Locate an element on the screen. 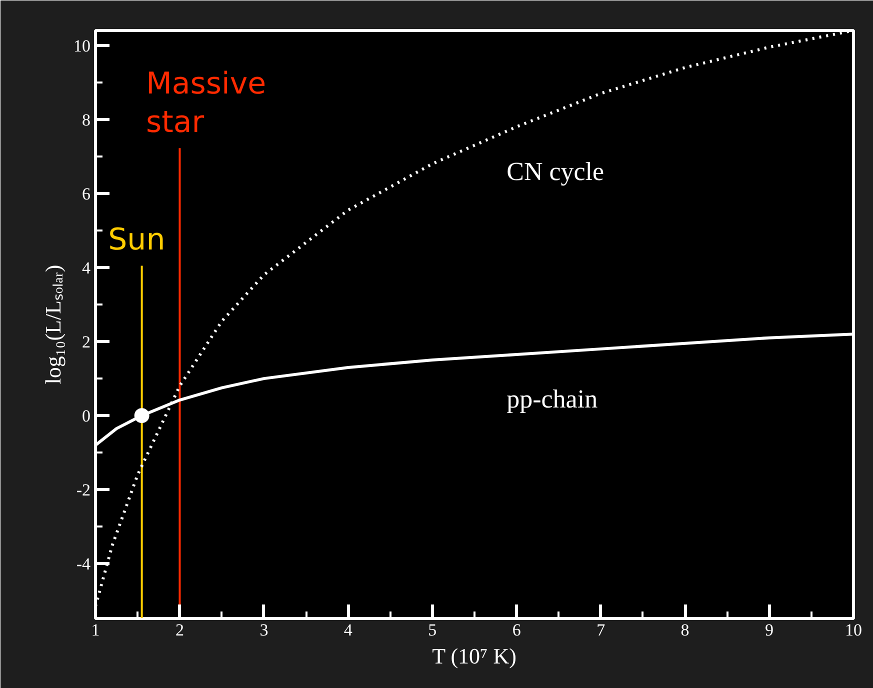 This screenshot has height=688, width=873. x-tick-label: 9 is located at coordinates (769, 630).